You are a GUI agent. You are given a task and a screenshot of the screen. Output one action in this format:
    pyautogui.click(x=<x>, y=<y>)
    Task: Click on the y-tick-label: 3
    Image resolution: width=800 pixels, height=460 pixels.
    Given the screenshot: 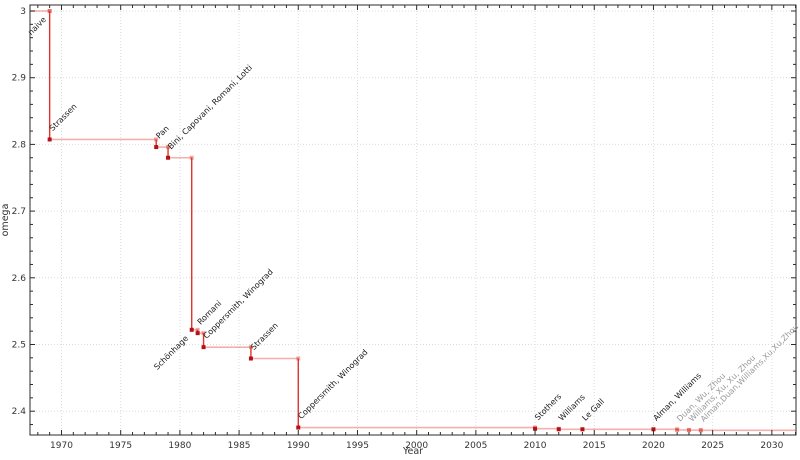 What is the action you would take?
    pyautogui.click(x=23, y=12)
    